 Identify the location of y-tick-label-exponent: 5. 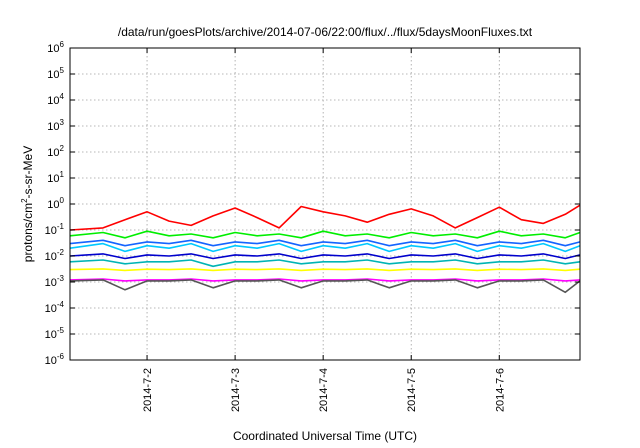
(62, 70).